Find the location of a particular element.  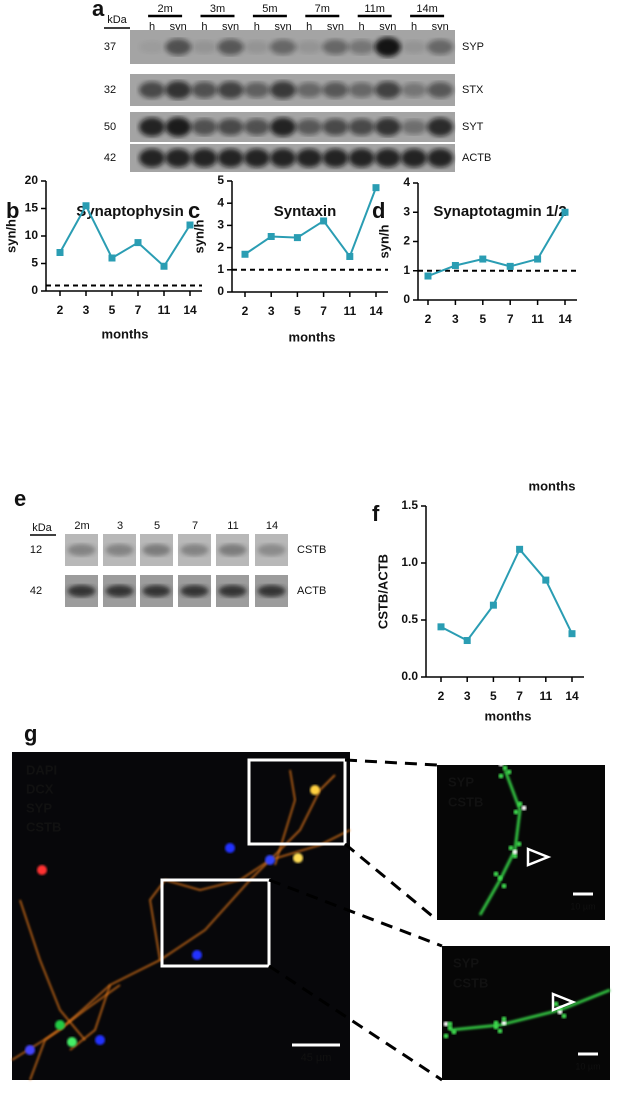

x-tick-label: 3 is located at coordinates (467, 696).